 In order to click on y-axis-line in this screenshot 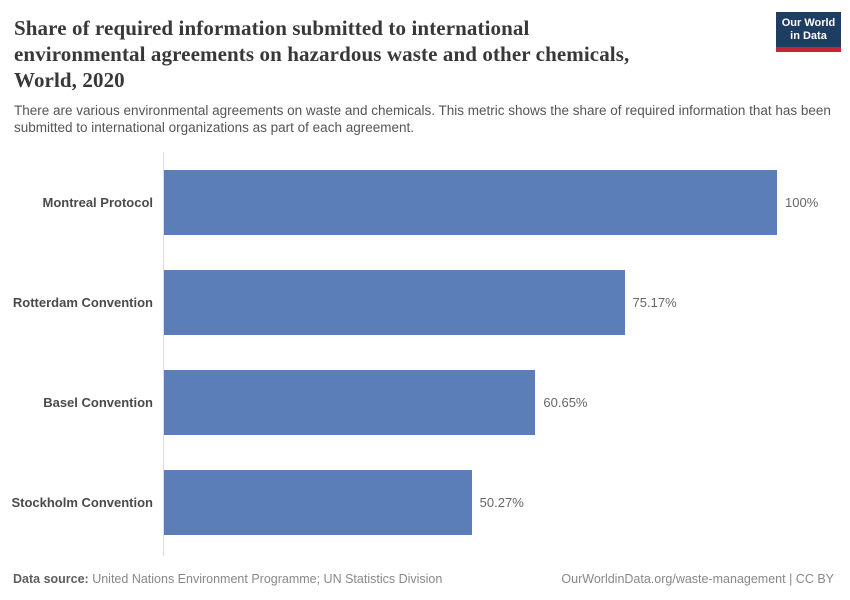, I will do `click(163, 354)`.